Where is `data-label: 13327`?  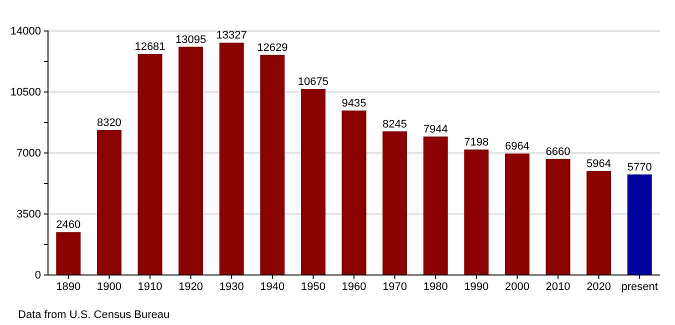 data-label: 13327 is located at coordinates (231, 36).